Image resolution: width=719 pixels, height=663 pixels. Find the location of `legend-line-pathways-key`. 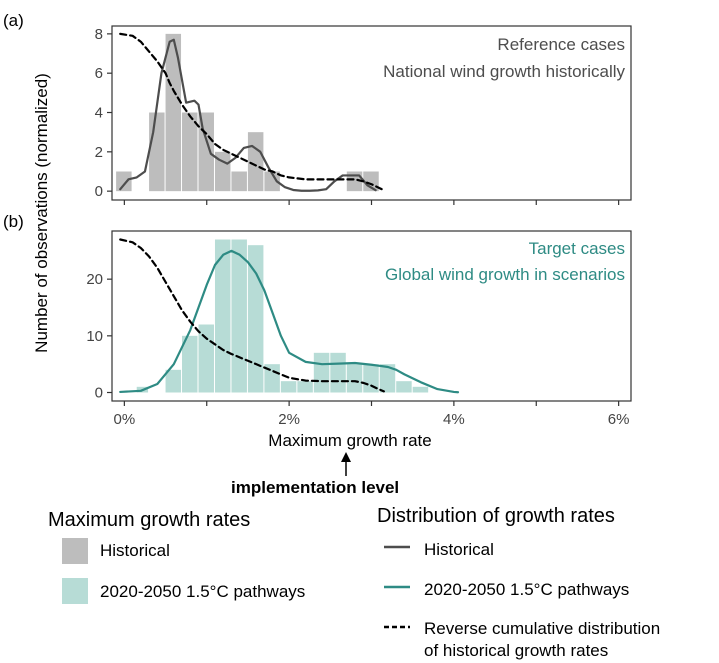

legend-line-pathways-key is located at coordinates (397, 587).